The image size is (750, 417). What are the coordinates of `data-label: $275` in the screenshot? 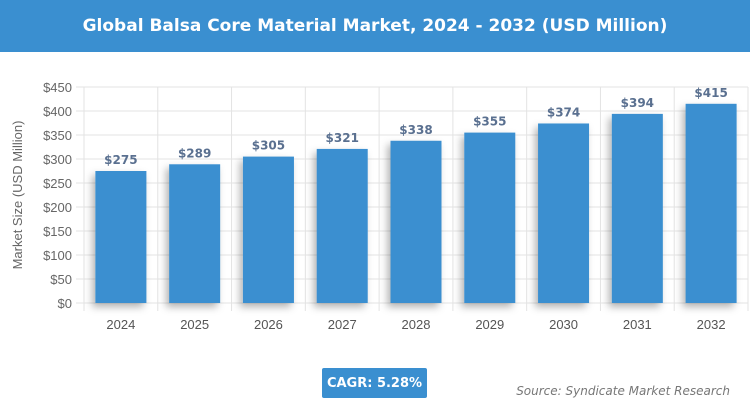 It's located at (120, 160).